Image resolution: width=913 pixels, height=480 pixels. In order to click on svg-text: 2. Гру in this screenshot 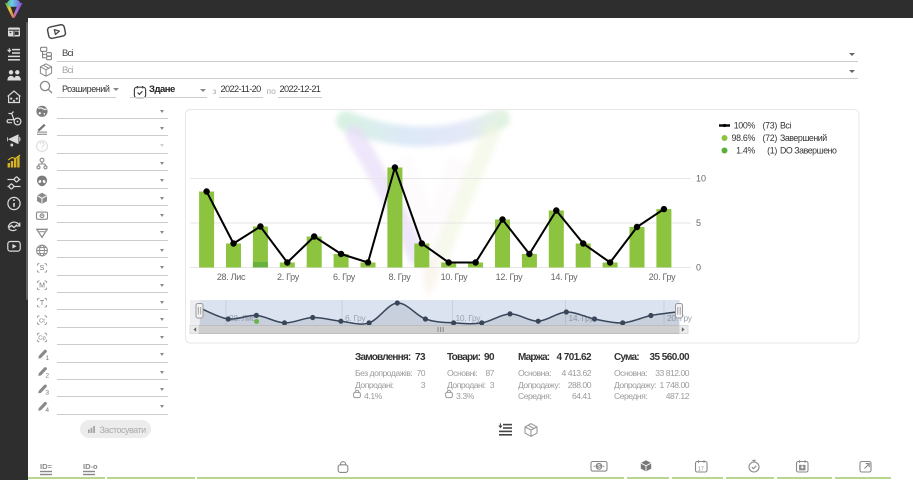, I will do `click(288, 277)`.